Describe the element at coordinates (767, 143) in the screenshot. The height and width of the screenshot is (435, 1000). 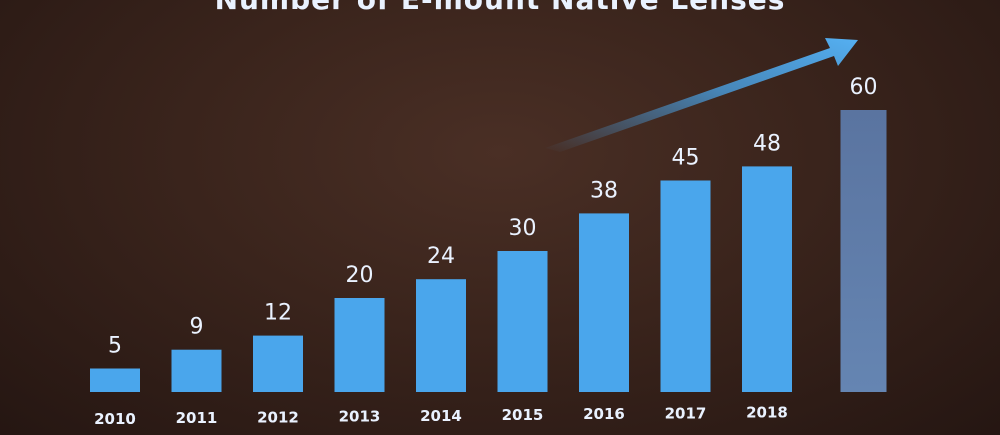
I see `value-label: 48` at that location.